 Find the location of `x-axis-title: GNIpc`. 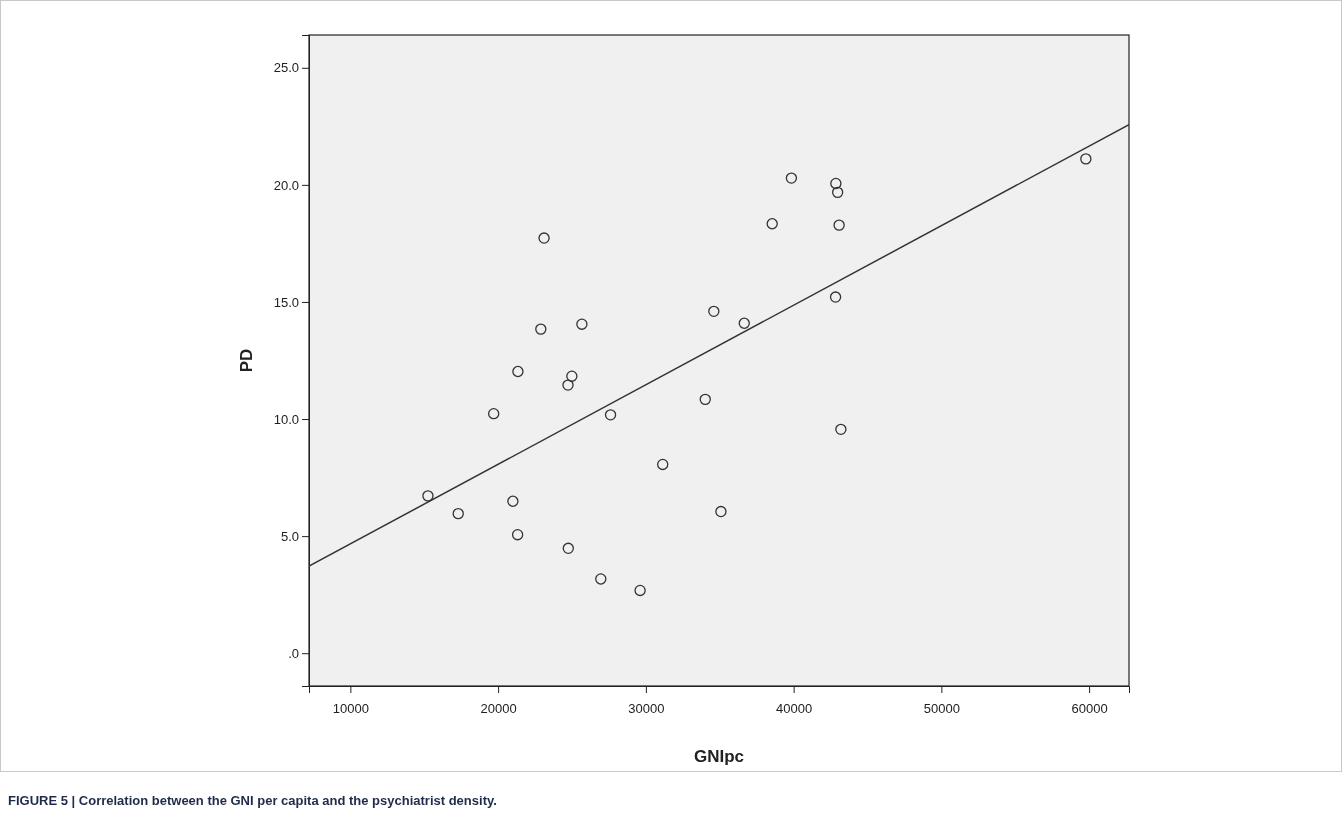

x-axis-title: GNIpc is located at coordinates (719, 756).